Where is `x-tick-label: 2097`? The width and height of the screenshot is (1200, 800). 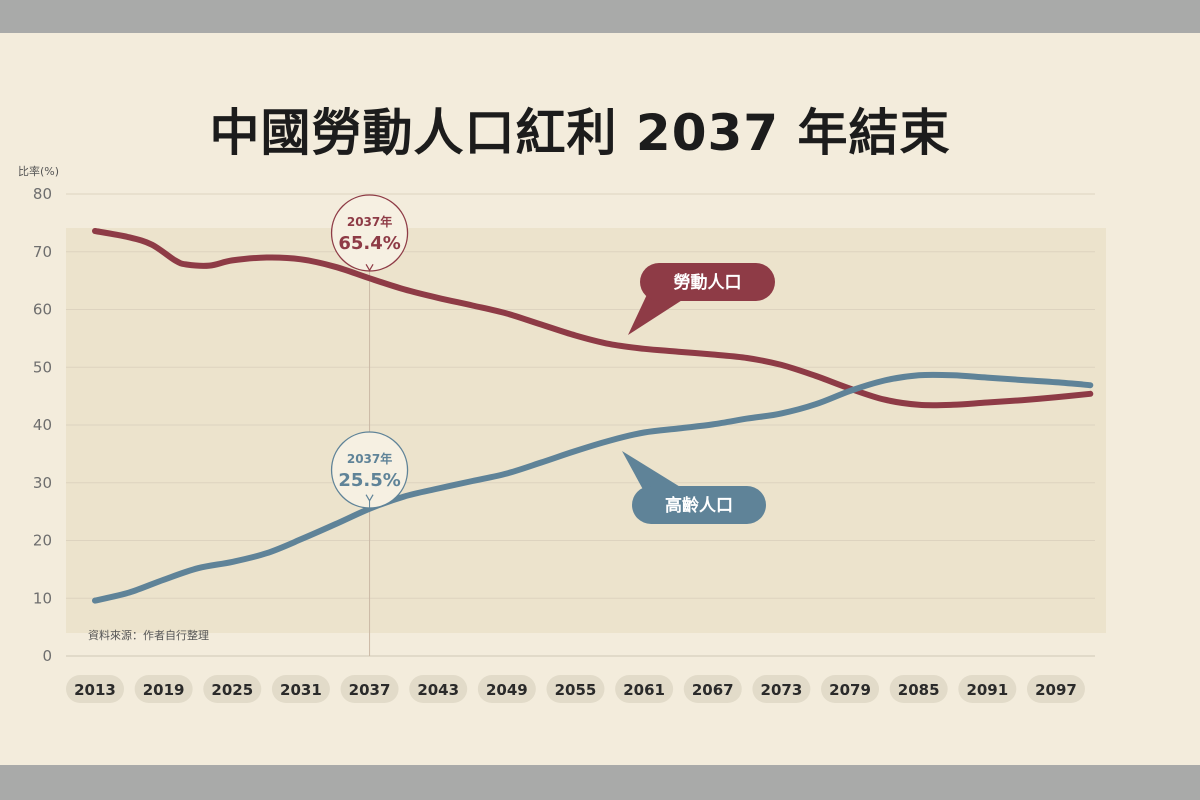 x-tick-label: 2097 is located at coordinates (1056, 690).